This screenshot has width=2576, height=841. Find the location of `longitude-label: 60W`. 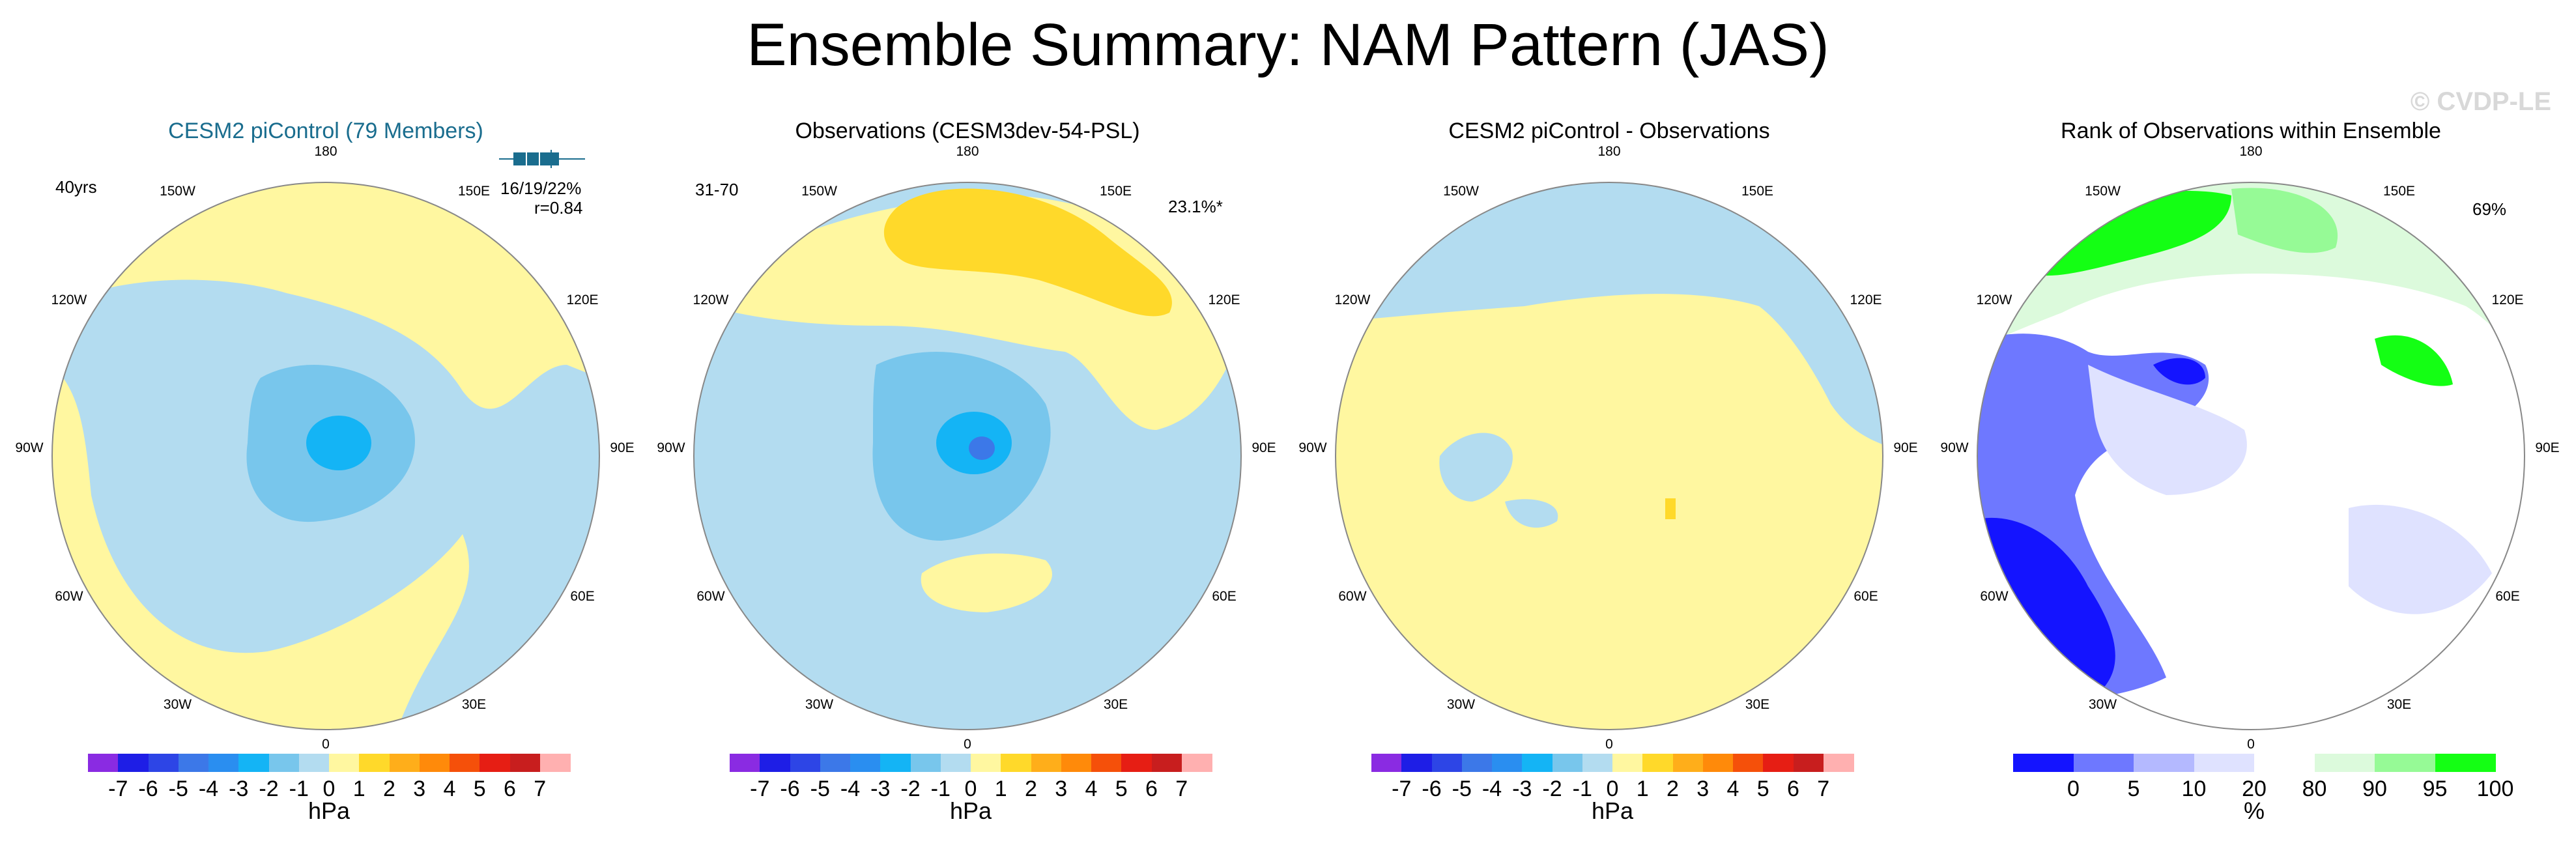

longitude-label: 60W is located at coordinates (1994, 596).